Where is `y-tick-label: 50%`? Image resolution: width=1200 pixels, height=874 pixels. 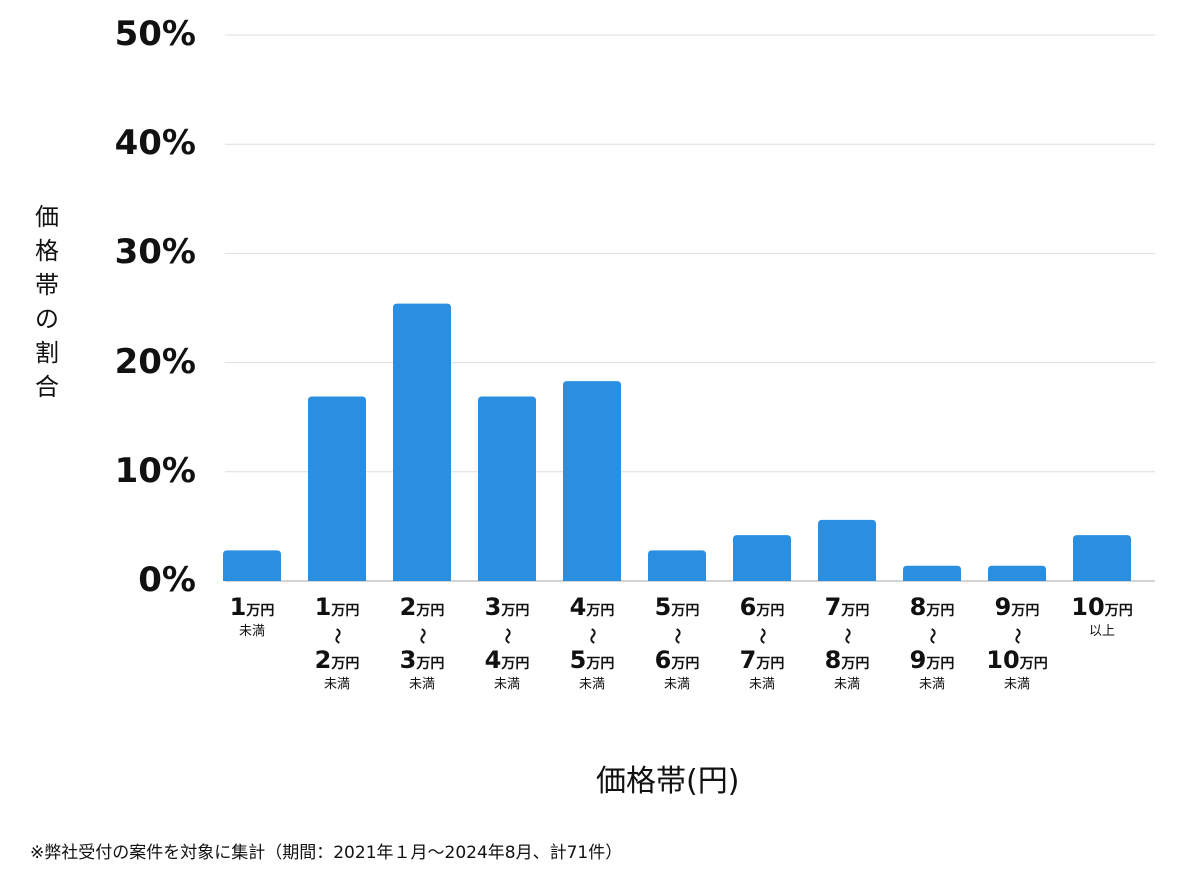
y-tick-label: 50% is located at coordinates (155, 34).